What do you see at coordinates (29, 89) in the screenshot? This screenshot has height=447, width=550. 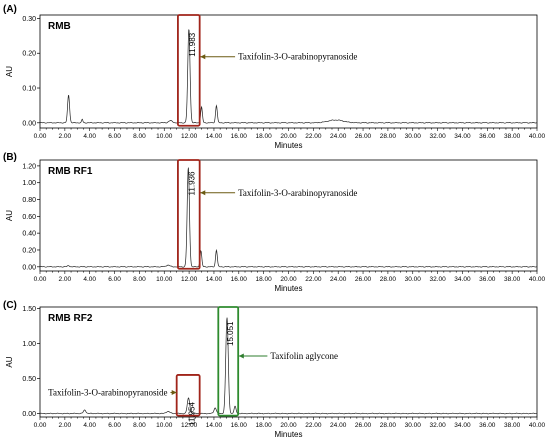 I see `y-tick-label: 0.10` at bounding box center [29, 89].